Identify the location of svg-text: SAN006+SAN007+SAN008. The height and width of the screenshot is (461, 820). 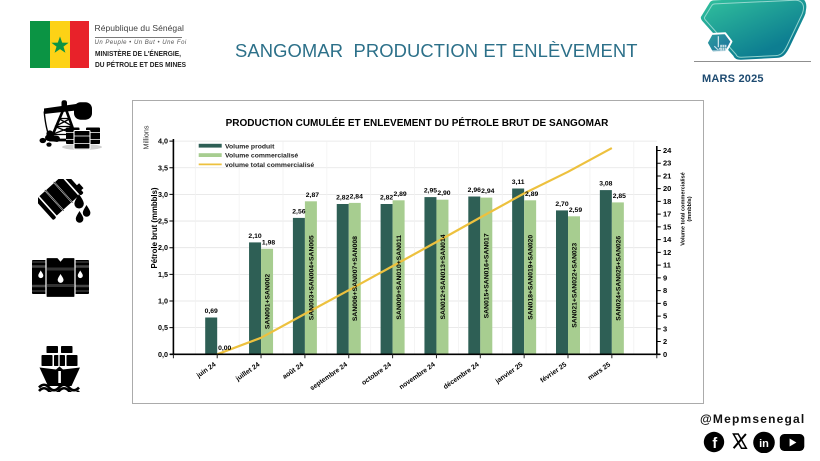
(355, 278).